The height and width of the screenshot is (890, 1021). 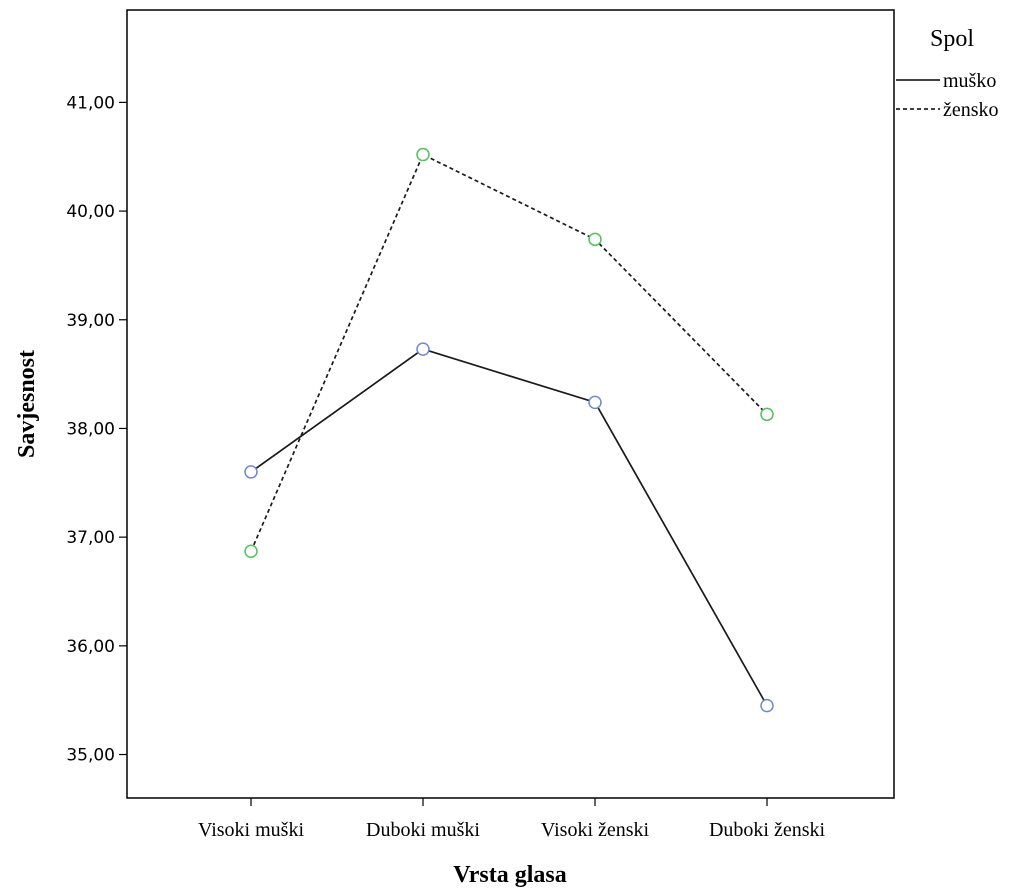 What do you see at coordinates (969, 81) in the screenshot?
I see `legend-label-musko: muško` at bounding box center [969, 81].